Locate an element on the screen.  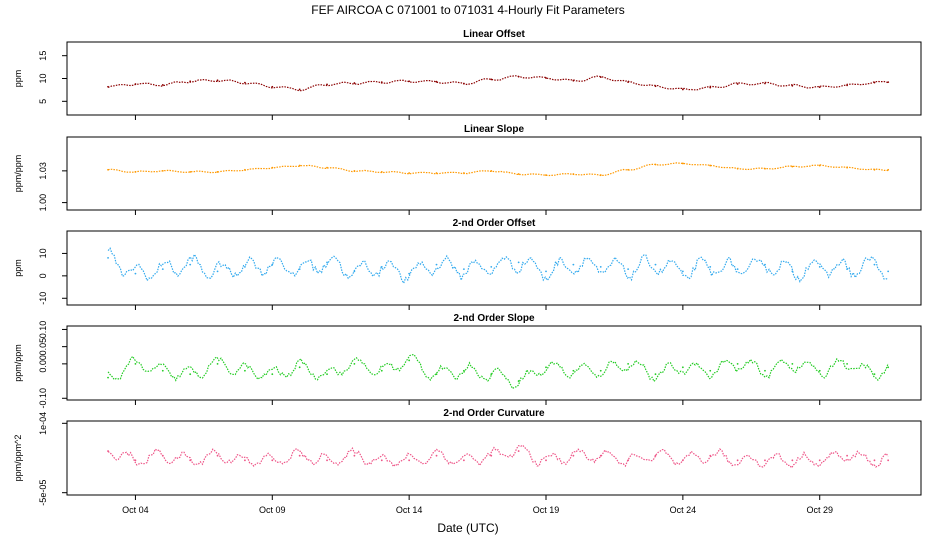
y-axis-label: ppm/ppm^2 is located at coordinates (18, 458).